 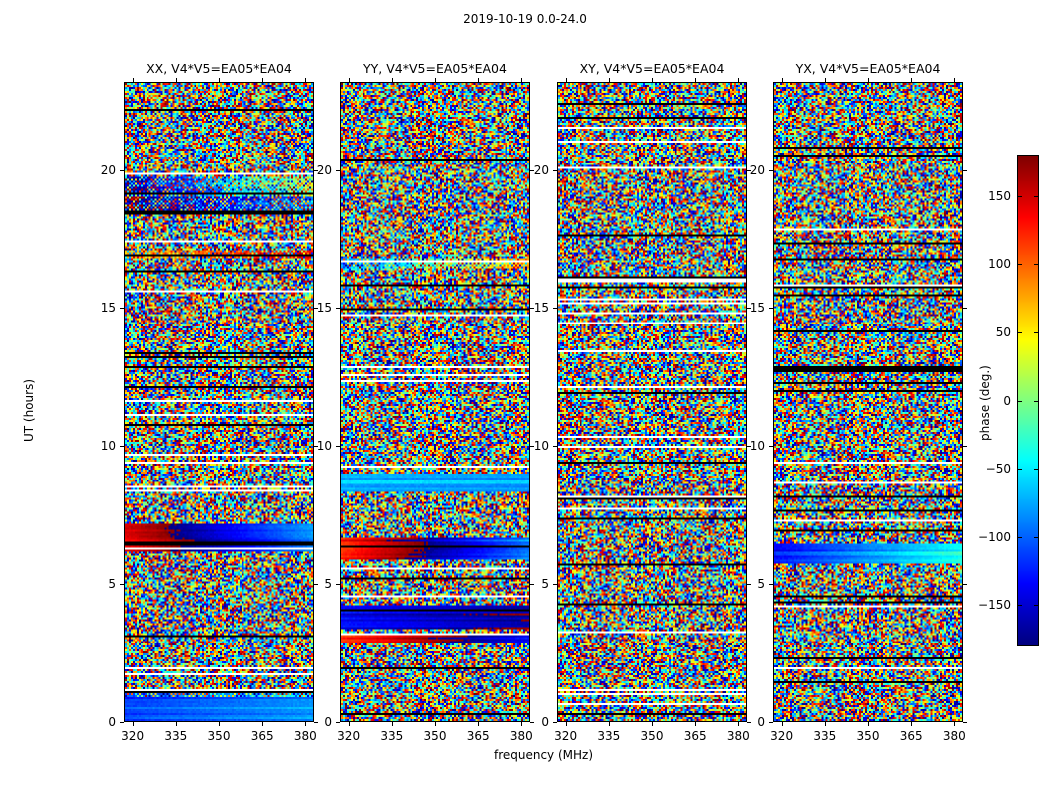 What do you see at coordinates (1036, 606) in the screenshot?
I see `colorbar-tick--150` at bounding box center [1036, 606].